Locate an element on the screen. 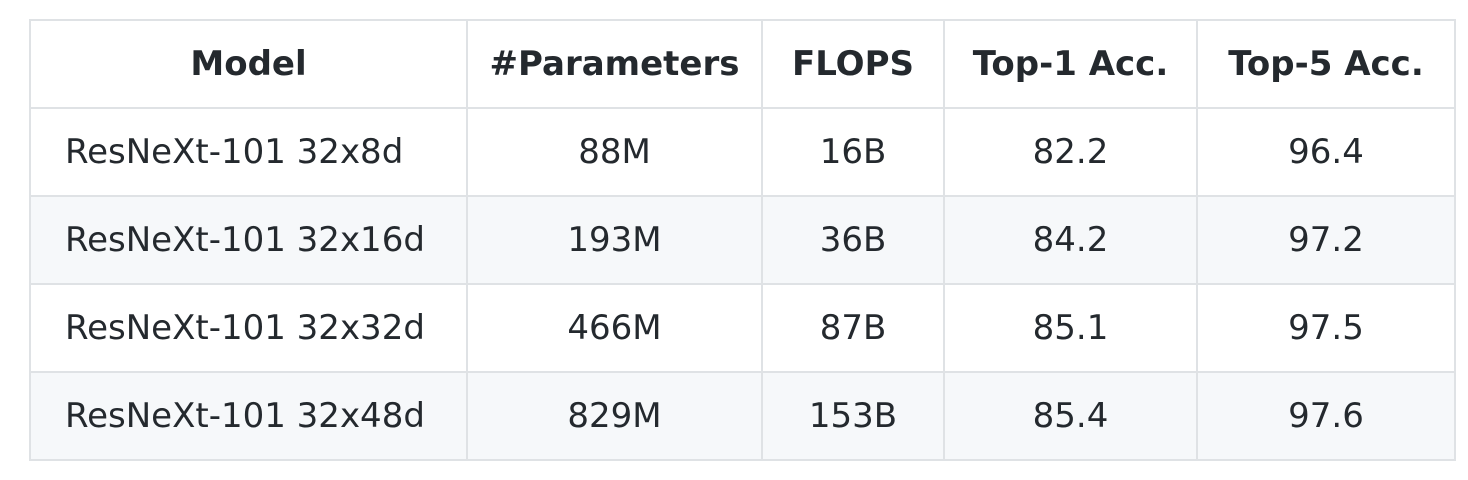 Image resolution: width=1468 pixels, height=480 pixels. cell-parameters: 193M is located at coordinates (614, 240).